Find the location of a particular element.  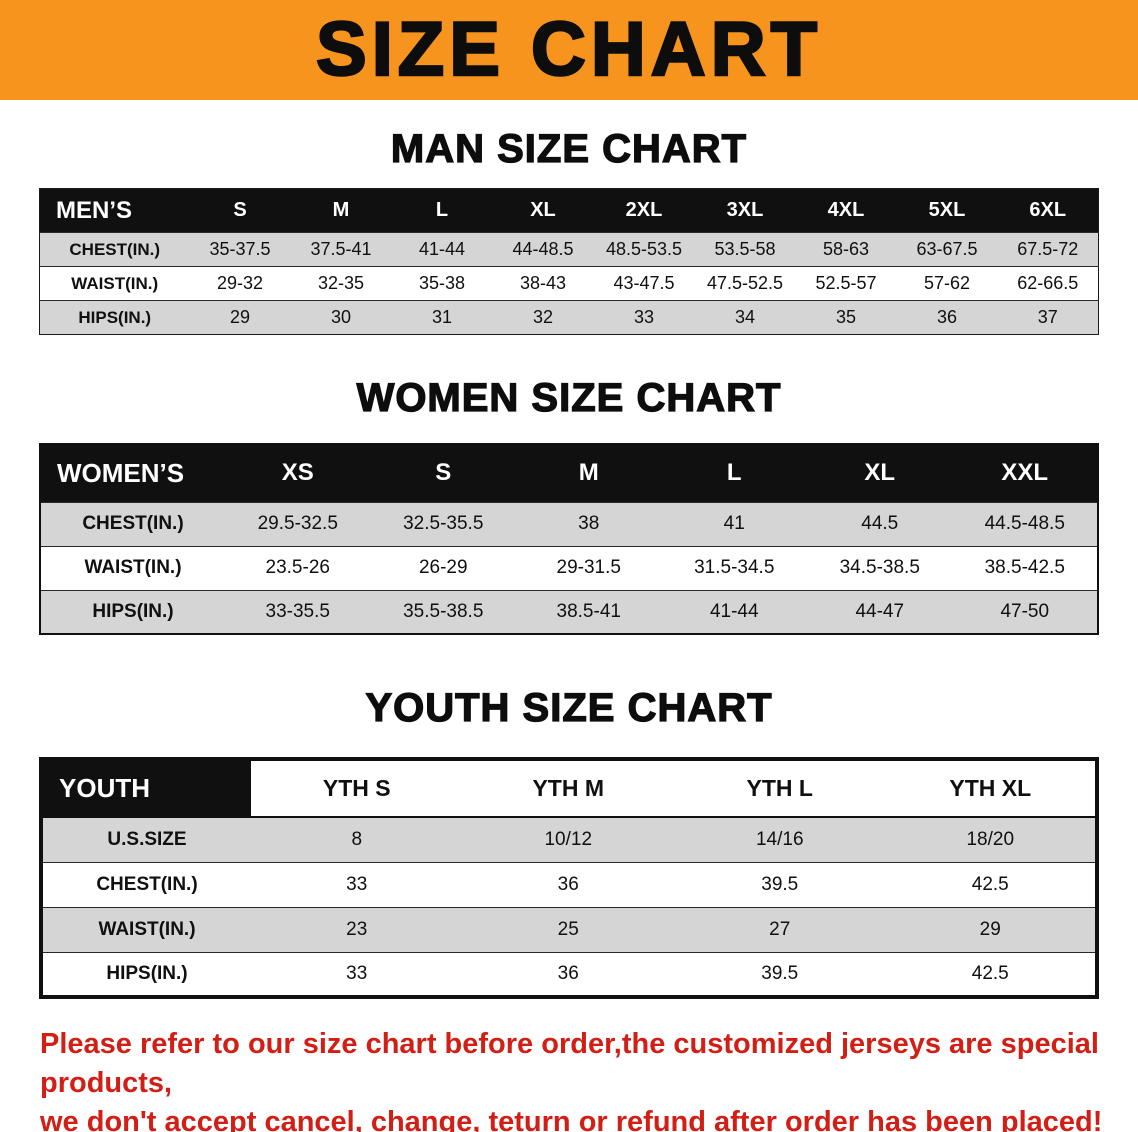

men-column-header: 2XL is located at coordinates (644, 210).